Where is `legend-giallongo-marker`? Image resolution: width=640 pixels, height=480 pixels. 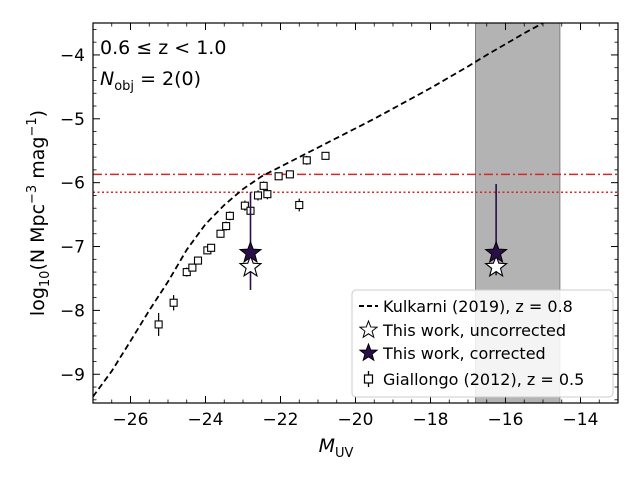
legend-giallongo-marker is located at coordinates (368, 379).